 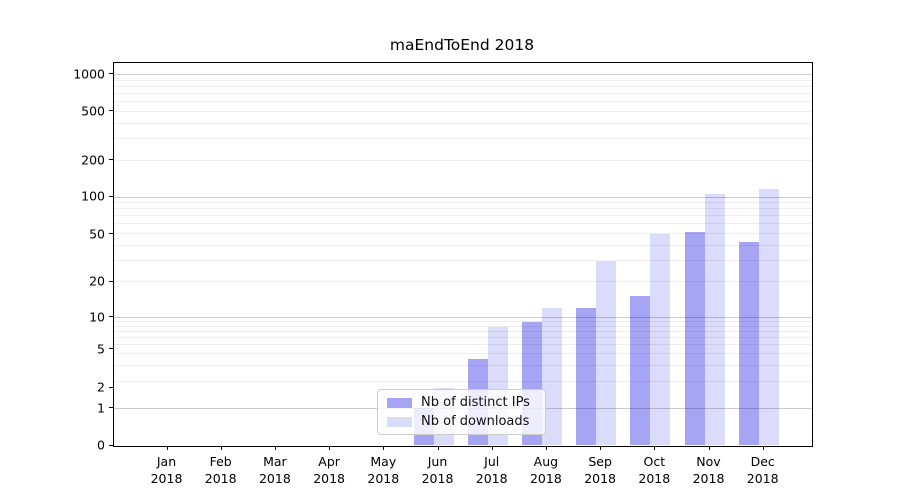 I want to click on bar-distinct-ips-nov-2018, so click(x=694, y=339).